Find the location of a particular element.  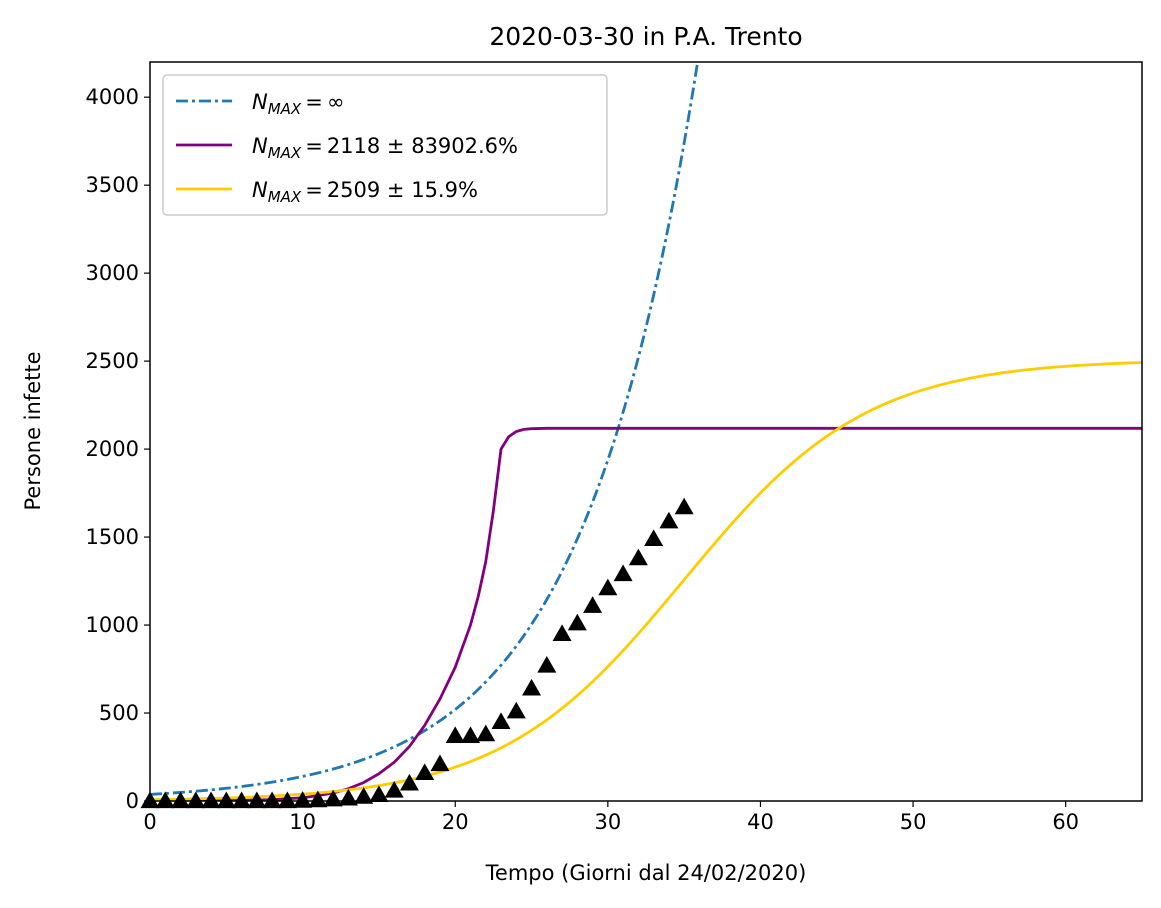

x-tick-label: 30 is located at coordinates (607, 822).